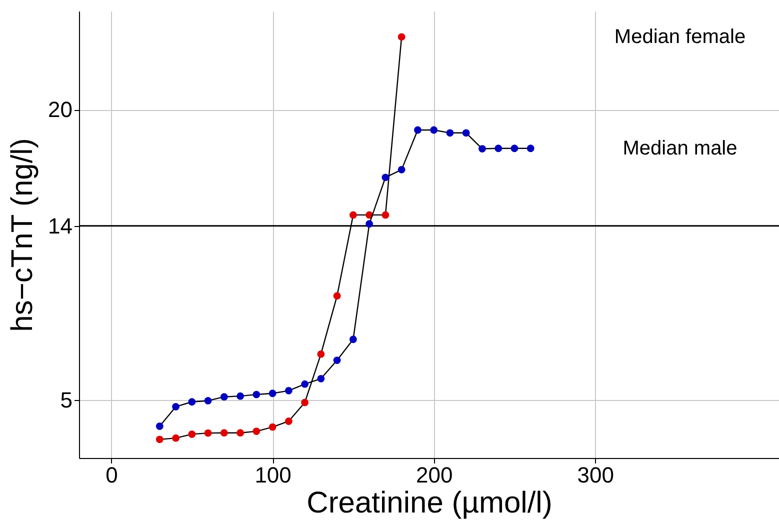 The width and height of the screenshot is (779, 525). Describe the element at coordinates (680, 148) in the screenshot. I see `text: Median male` at that location.